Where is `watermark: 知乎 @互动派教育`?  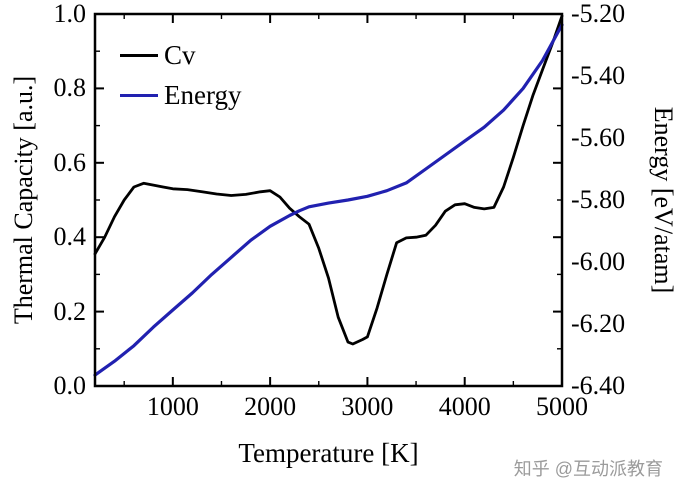 watermark: 知乎 @互动派教育 is located at coordinates (588, 469).